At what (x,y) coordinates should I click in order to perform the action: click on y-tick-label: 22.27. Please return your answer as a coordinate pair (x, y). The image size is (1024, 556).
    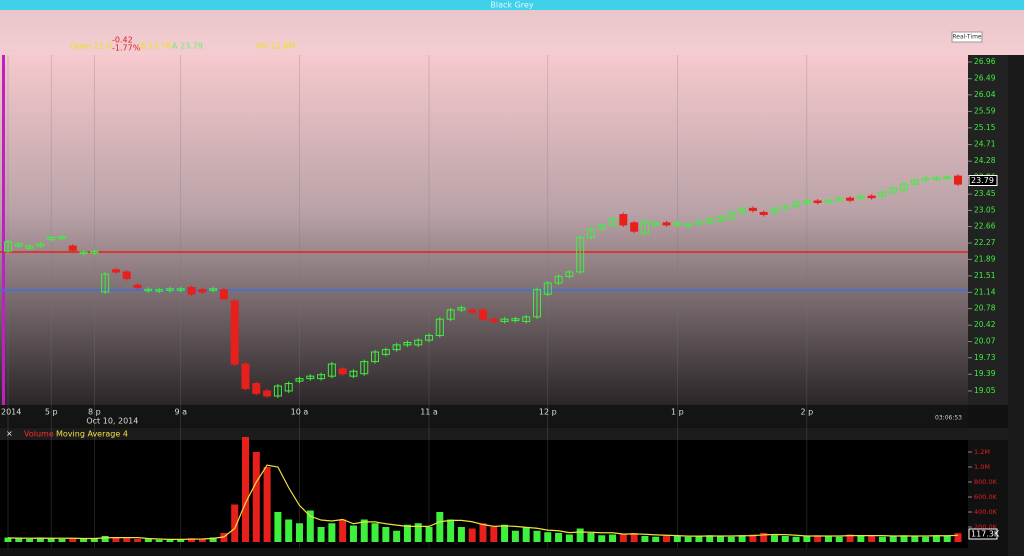
    Looking at the image, I should click on (985, 242).